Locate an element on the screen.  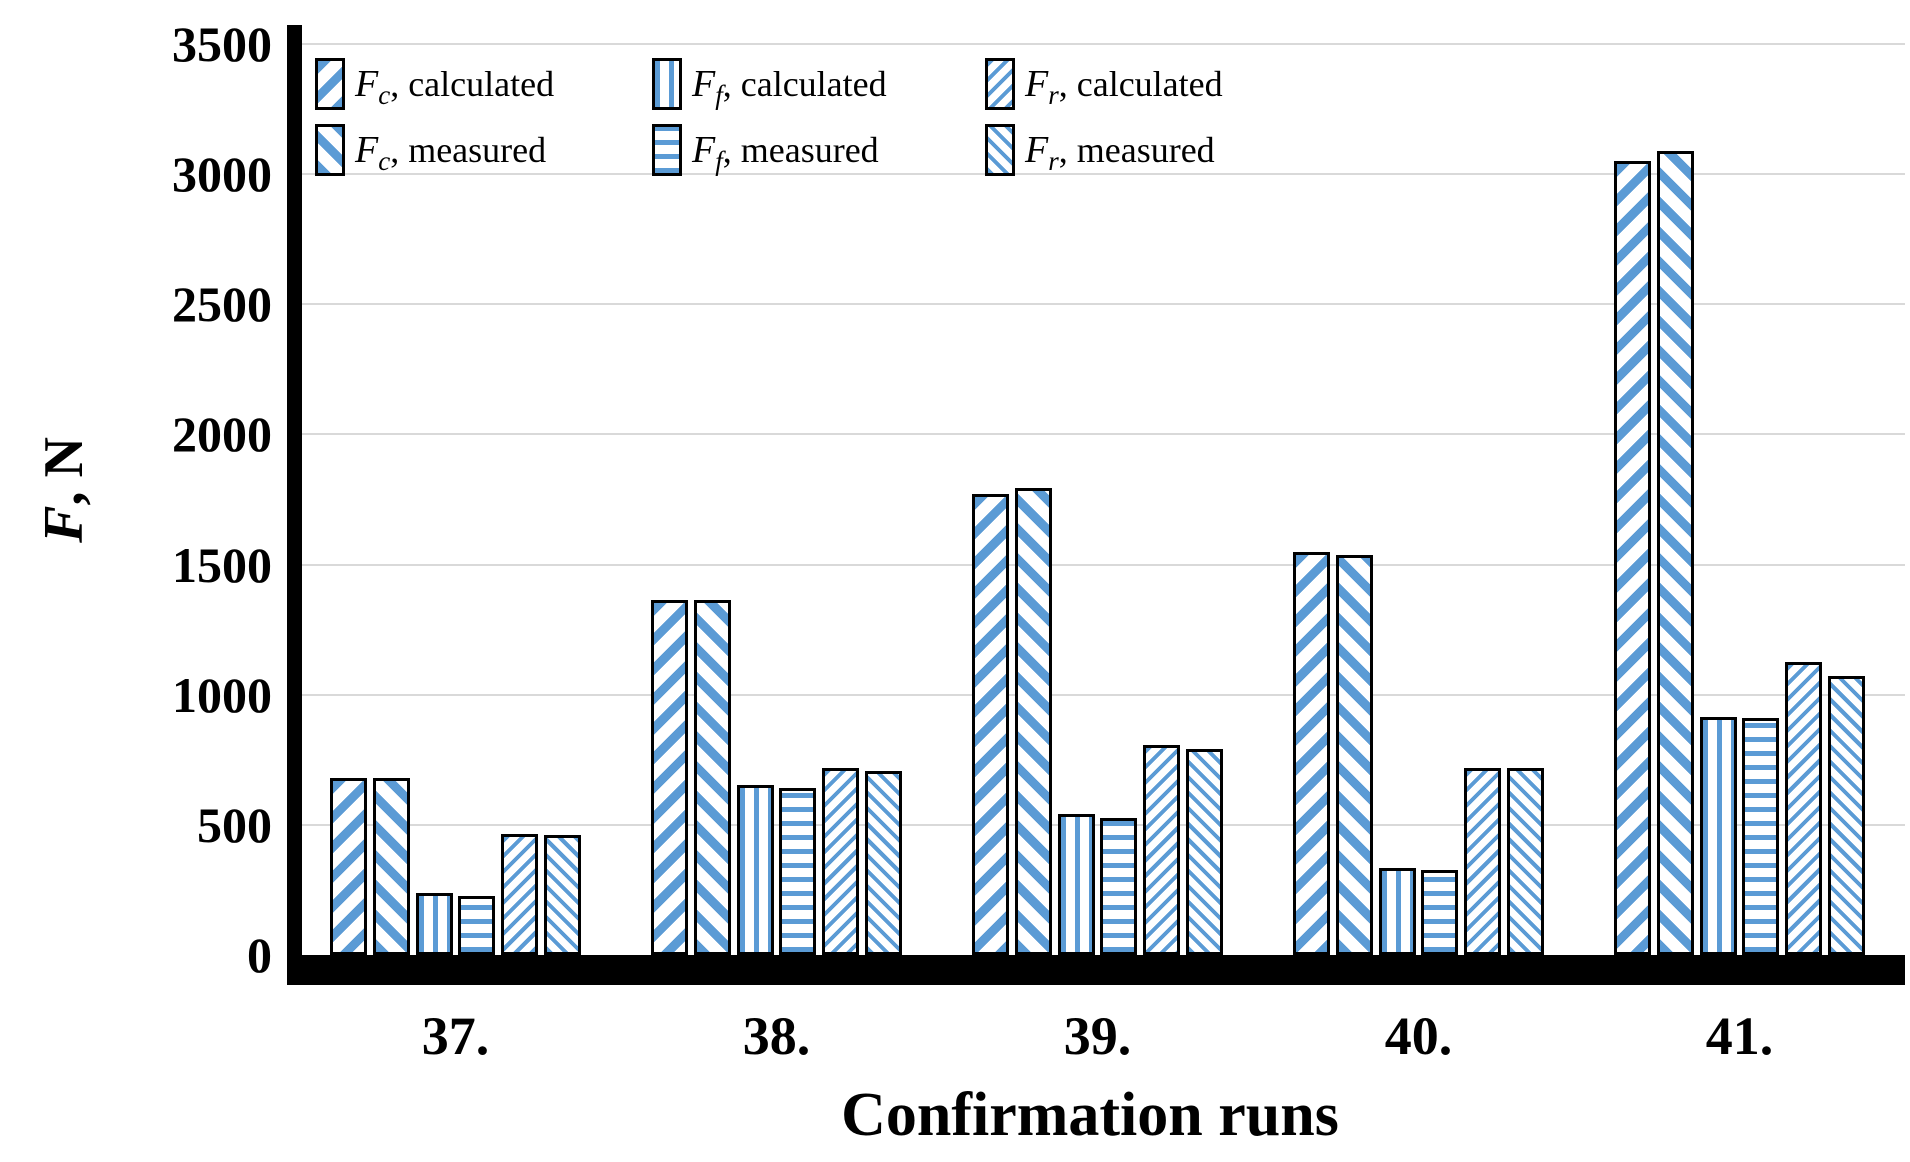
bar-40-fc-meas is located at coordinates (1354, 755).